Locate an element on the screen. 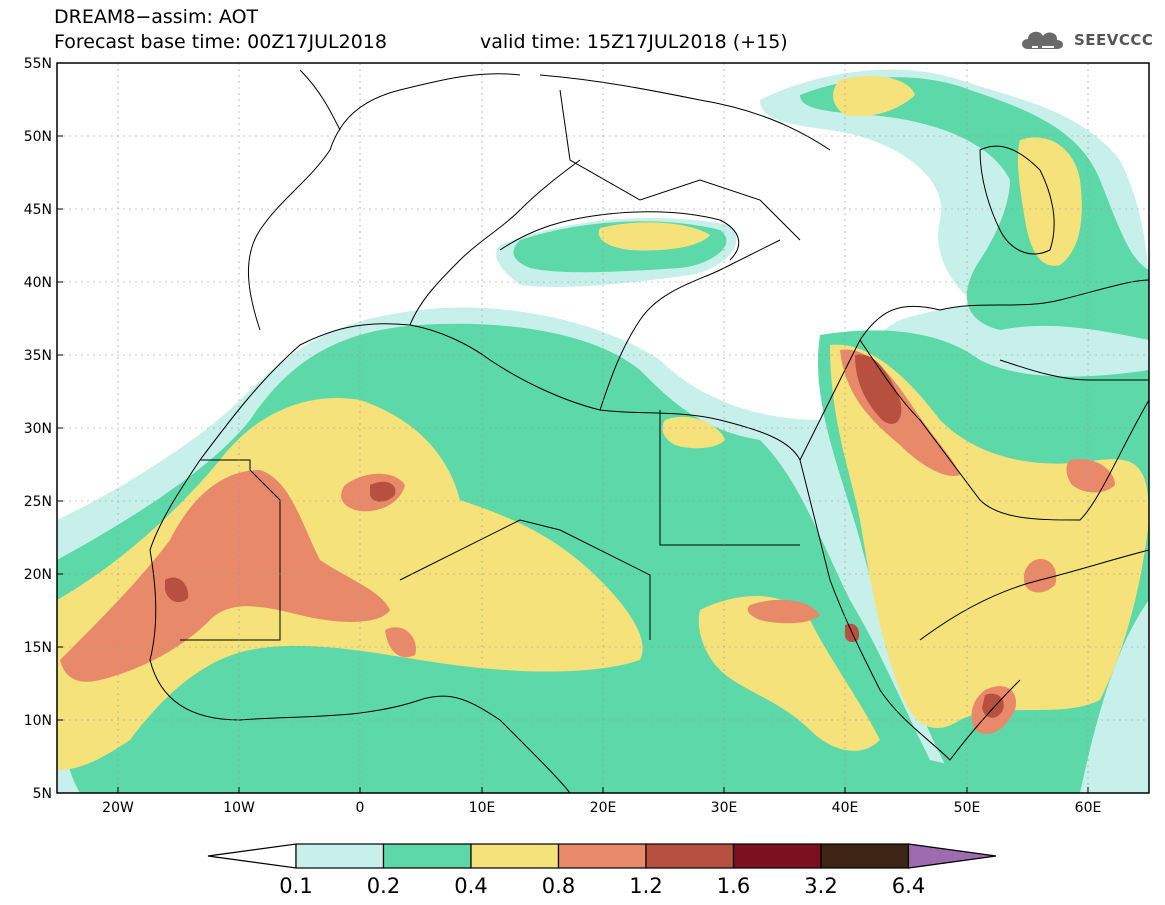 This screenshot has height=905, width=1165. colorbar-label: 0.8 is located at coordinates (558, 886).